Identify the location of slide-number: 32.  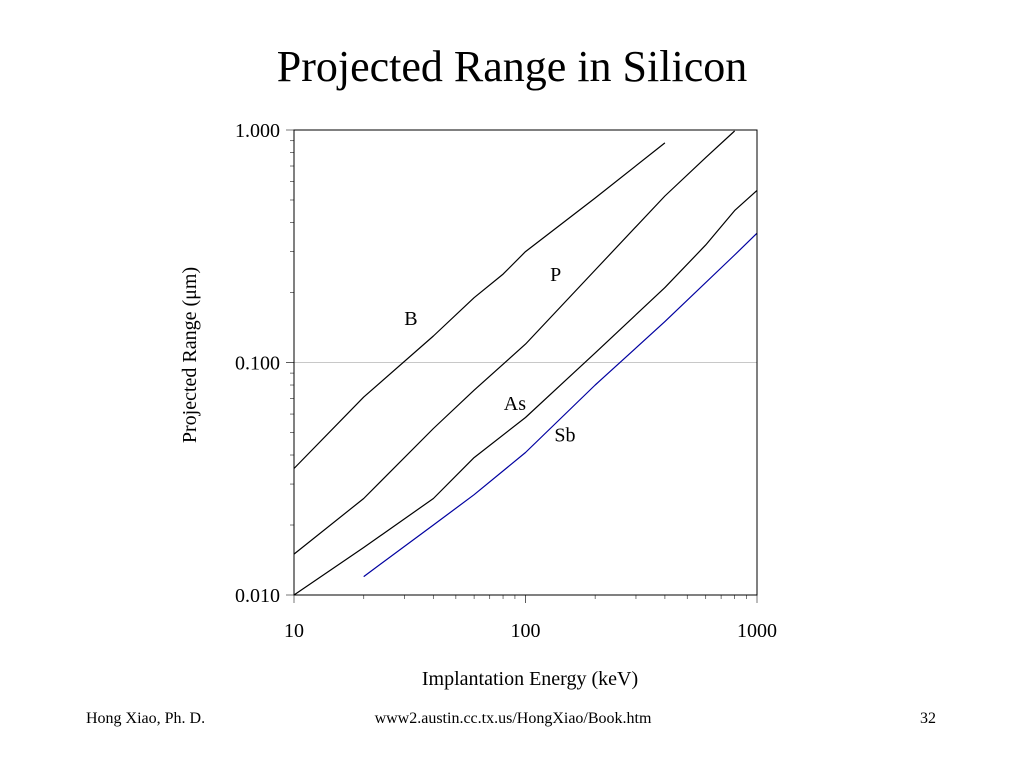
(928, 718).